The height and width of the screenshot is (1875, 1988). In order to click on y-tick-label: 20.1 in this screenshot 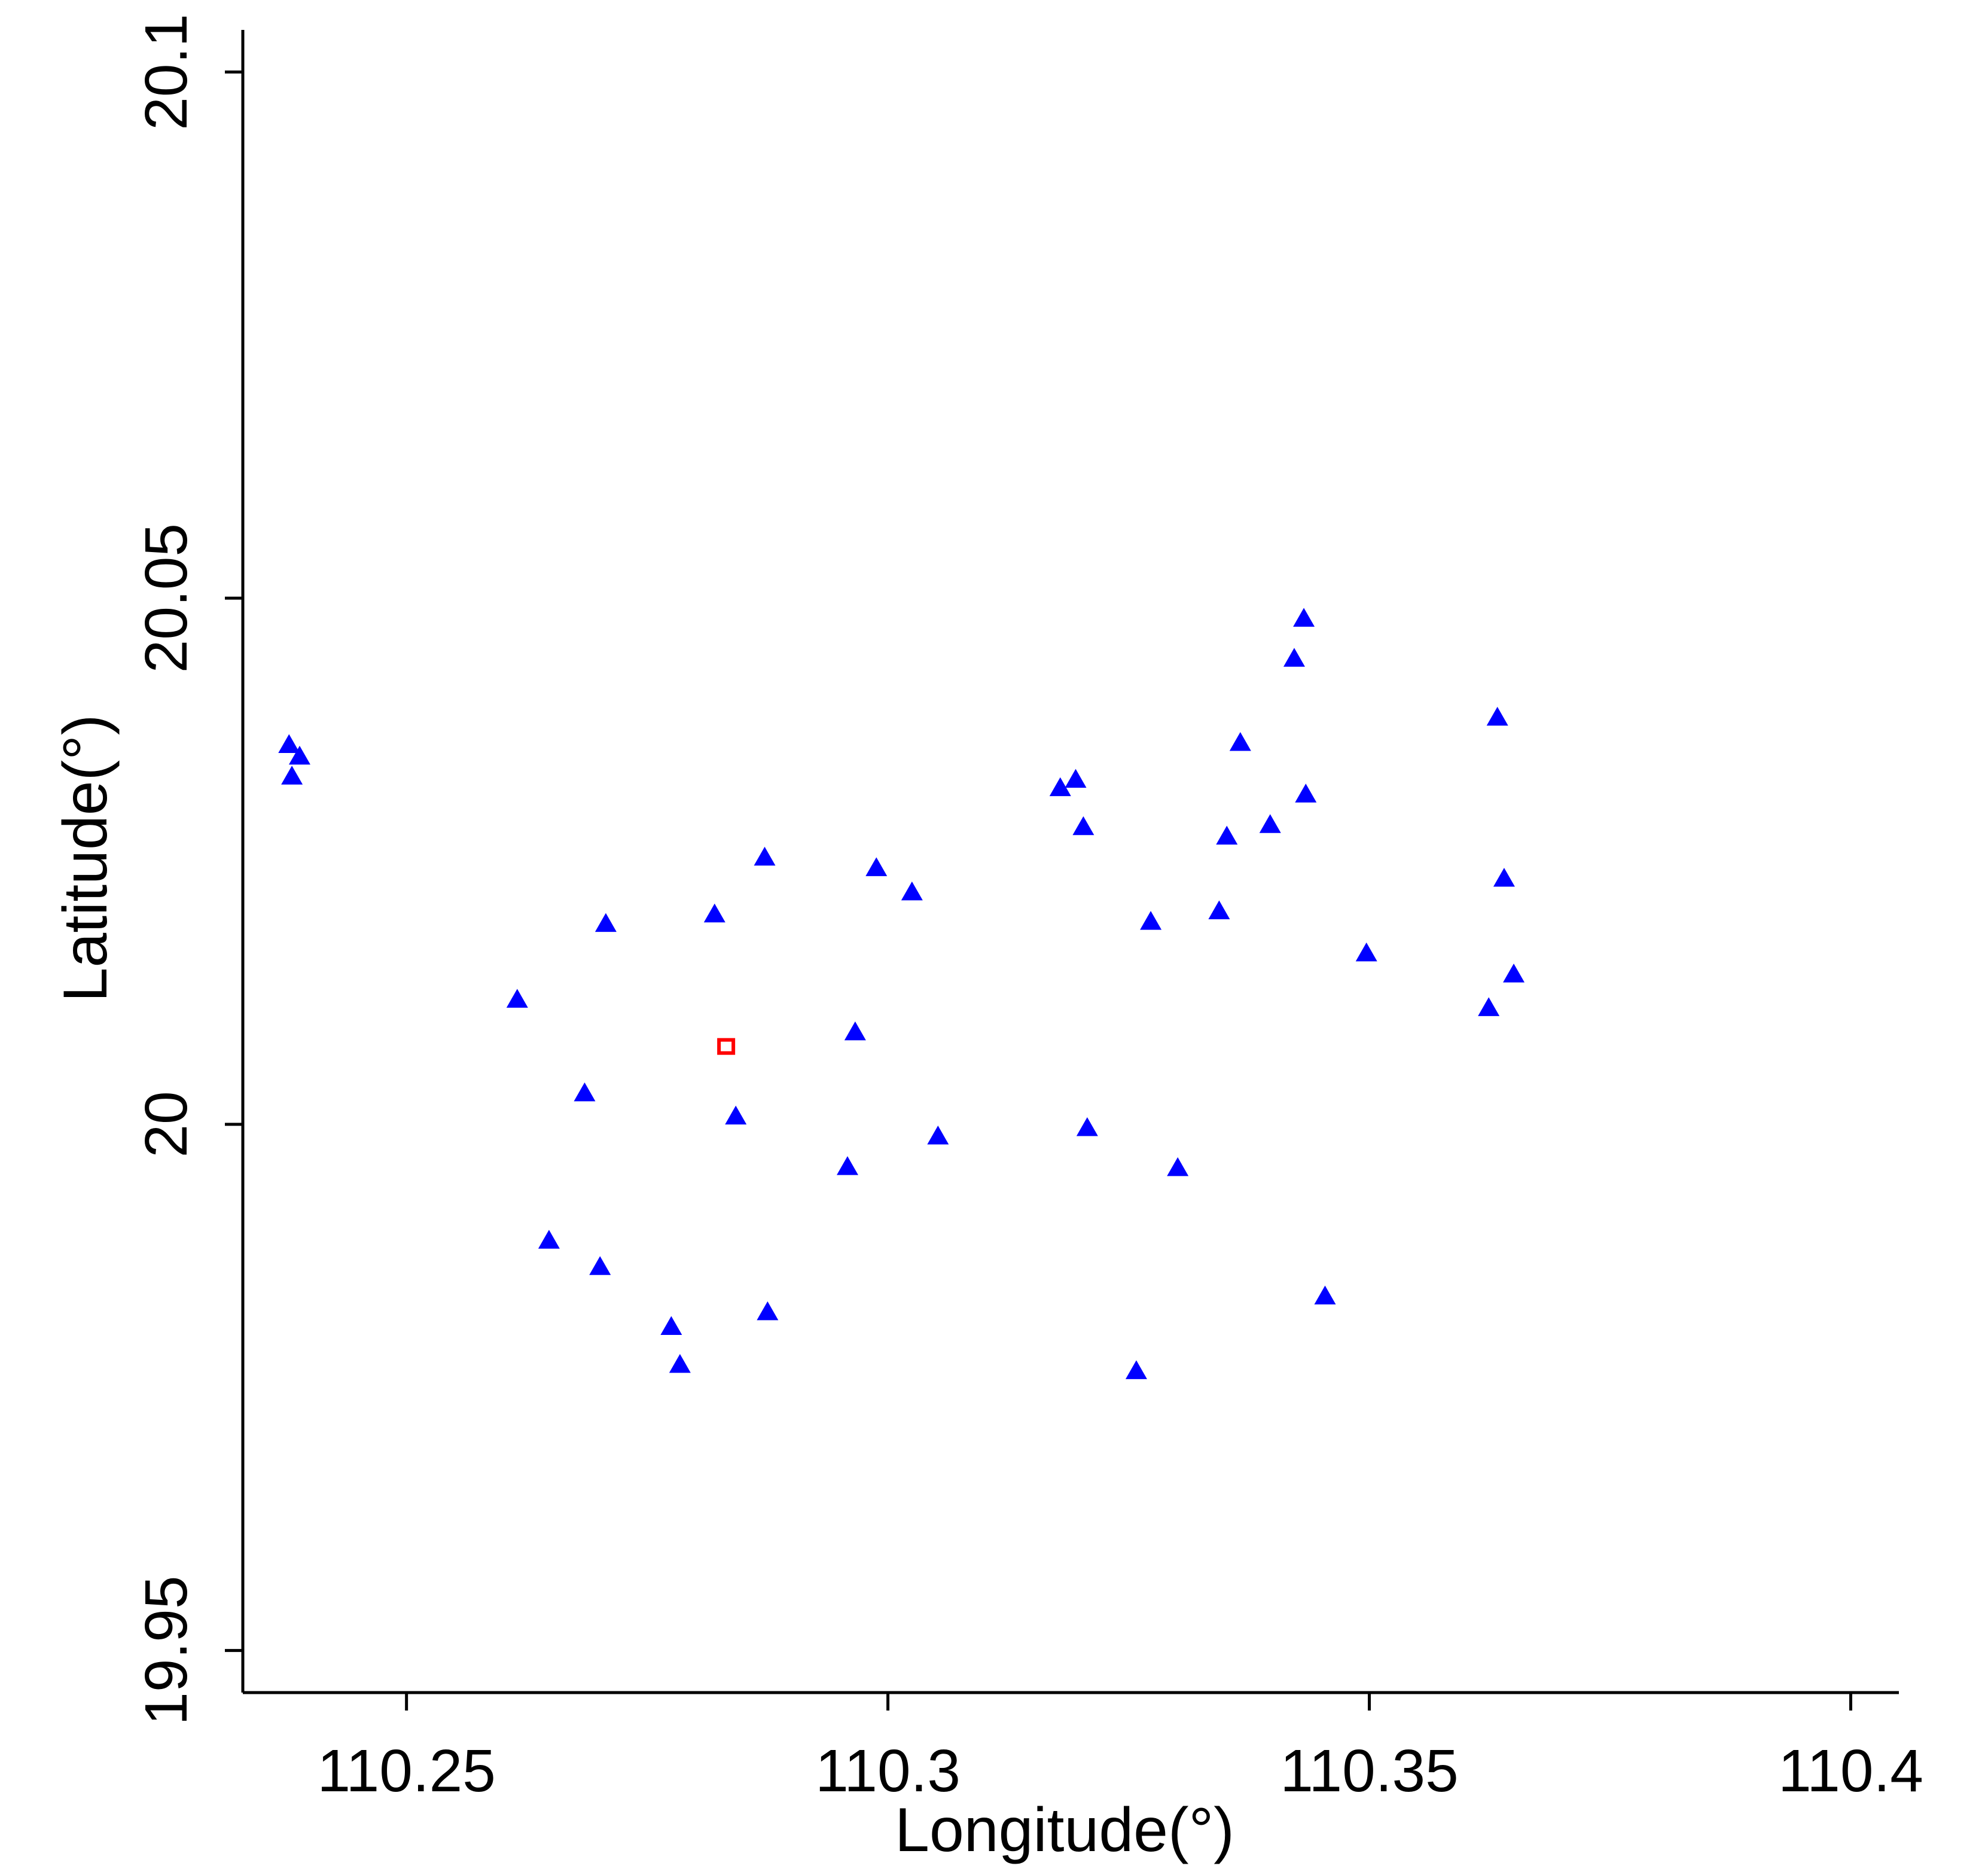, I will do `click(166, 72)`.